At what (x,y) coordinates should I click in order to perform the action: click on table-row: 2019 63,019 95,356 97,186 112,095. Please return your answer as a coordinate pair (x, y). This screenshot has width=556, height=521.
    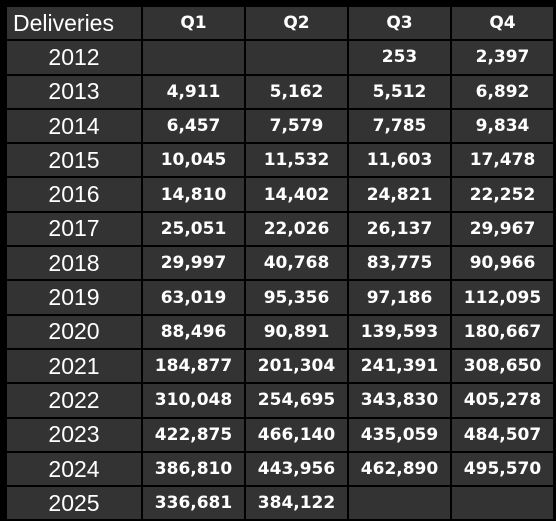
    Looking at the image, I should click on (280, 297).